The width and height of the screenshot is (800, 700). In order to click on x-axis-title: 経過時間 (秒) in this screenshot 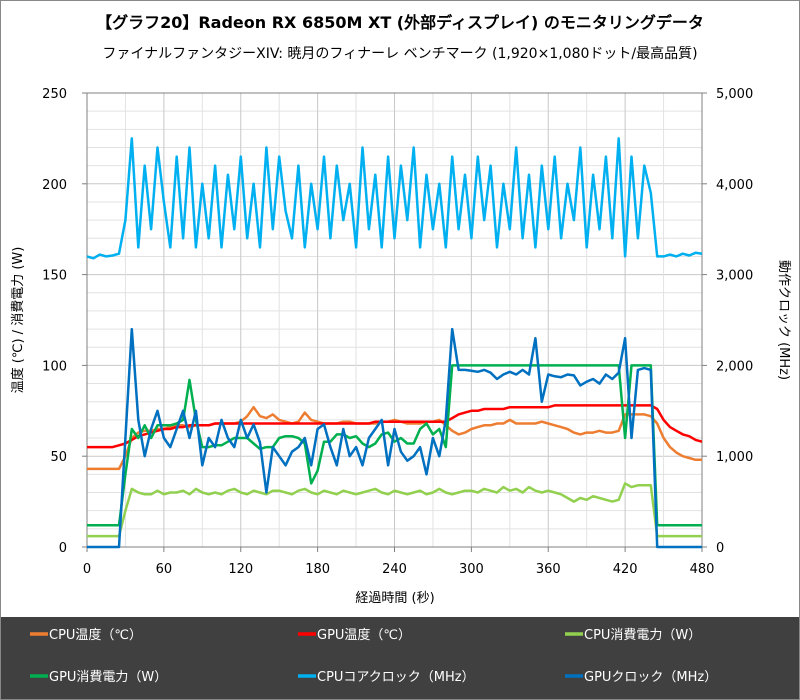, I will do `click(394, 598)`.